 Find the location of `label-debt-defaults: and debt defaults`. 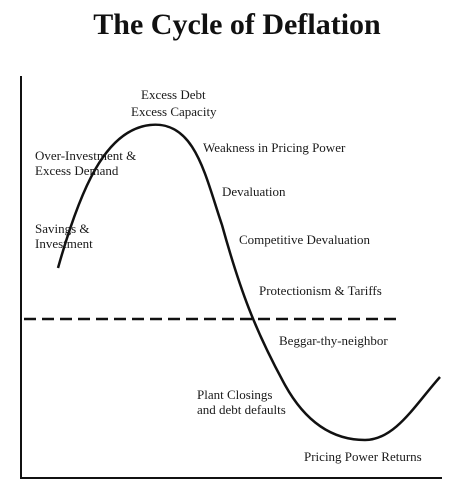

label-debt-defaults: and debt defaults is located at coordinates (241, 409).